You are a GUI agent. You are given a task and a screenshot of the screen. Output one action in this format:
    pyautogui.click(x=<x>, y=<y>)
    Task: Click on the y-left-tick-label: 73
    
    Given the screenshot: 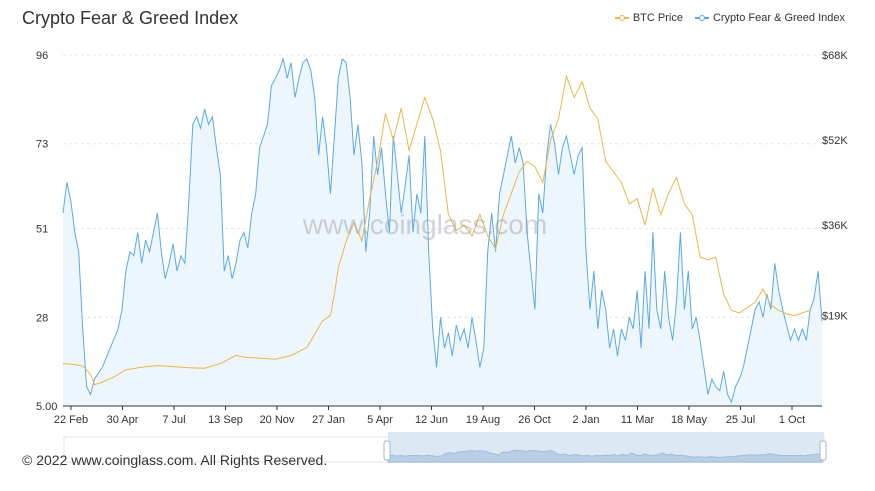 What is the action you would take?
    pyautogui.click(x=42, y=145)
    